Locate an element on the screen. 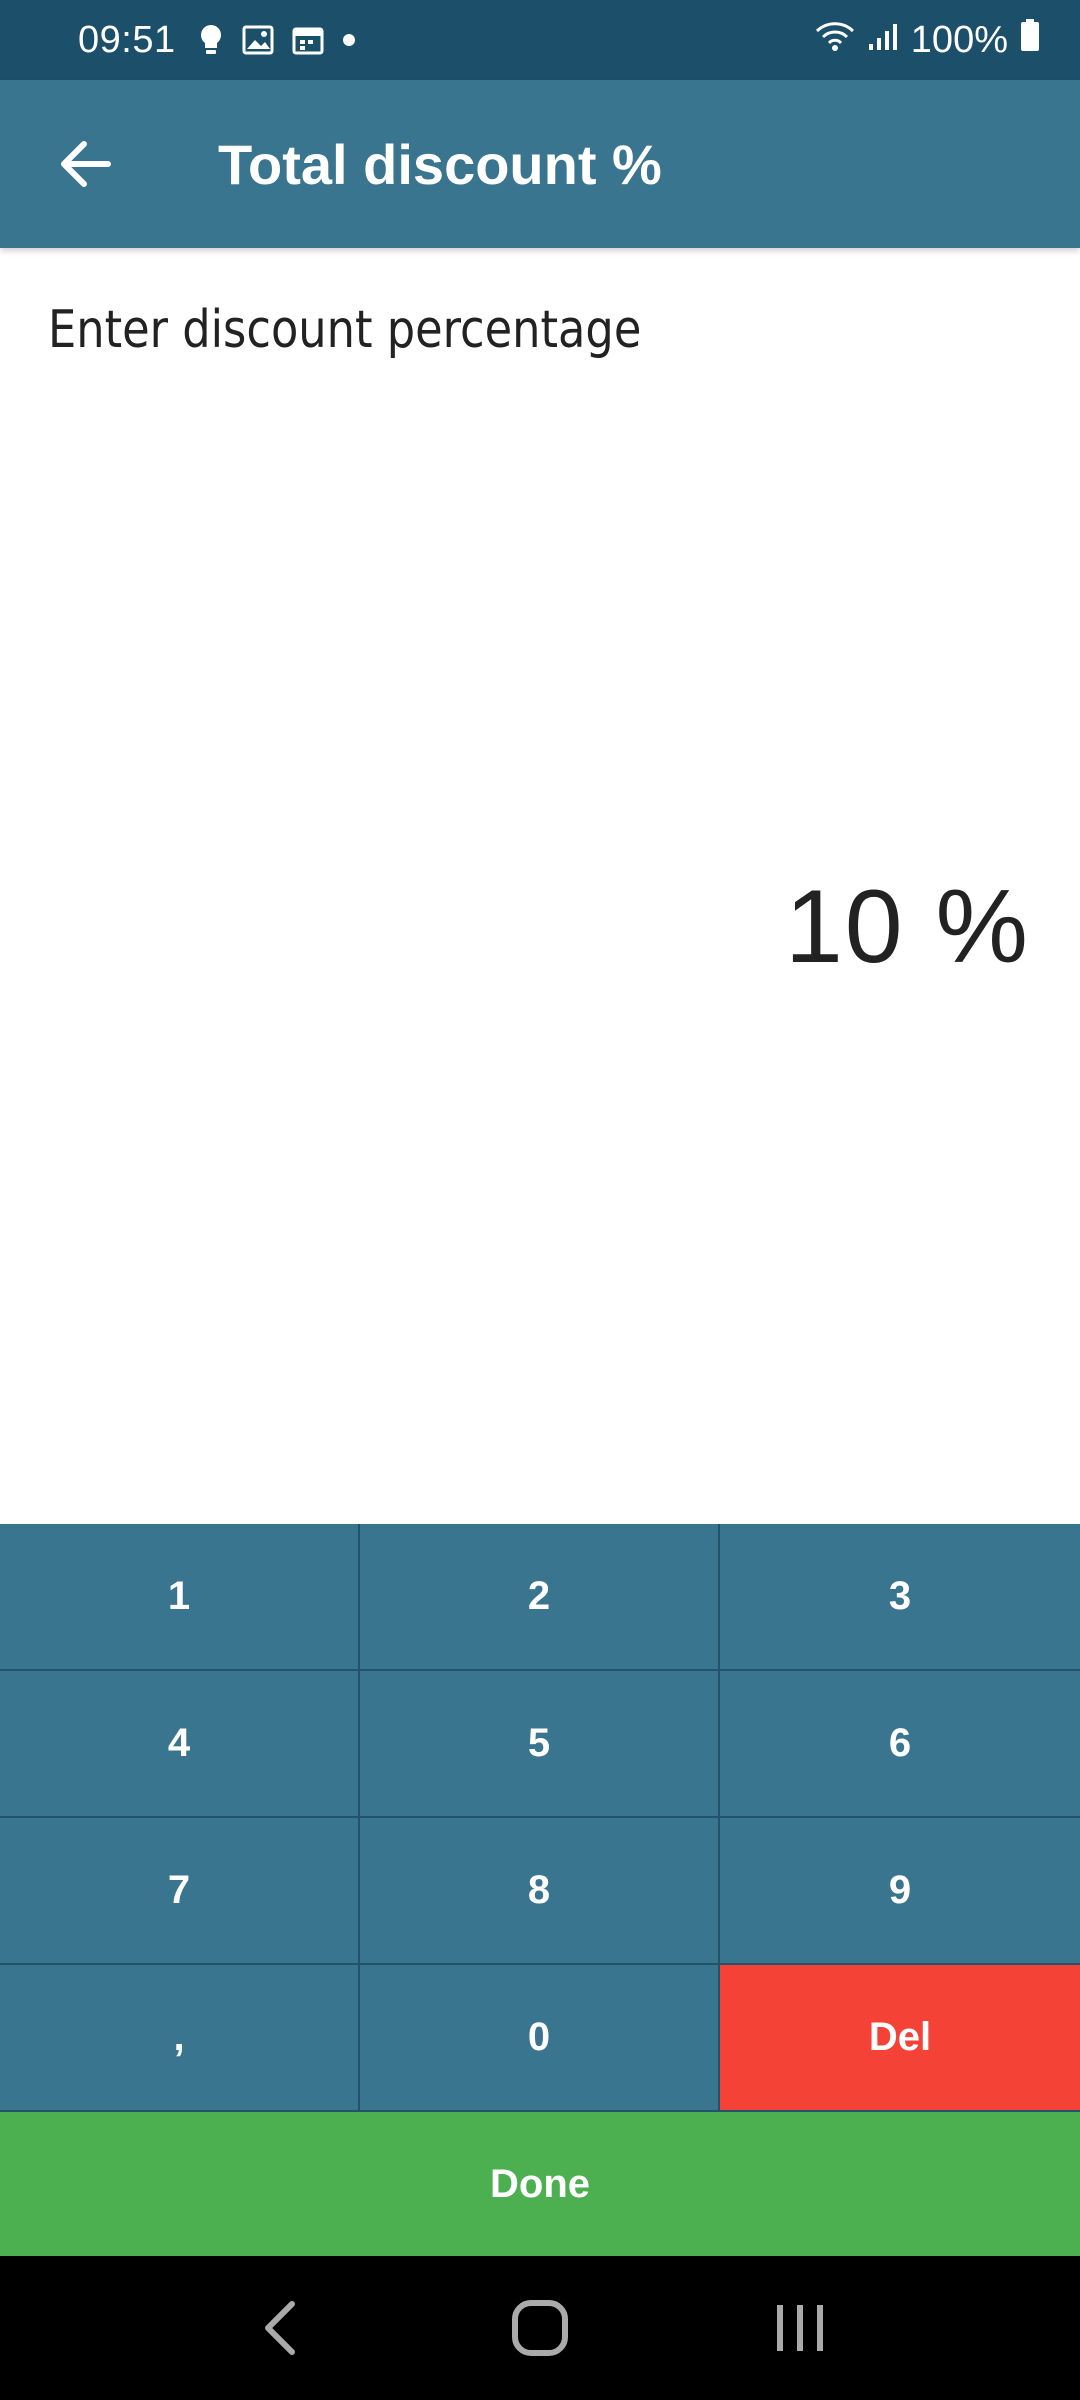 Image resolution: width=1080 pixels, height=2400 pixels. battery-icon is located at coordinates (1030, 40).